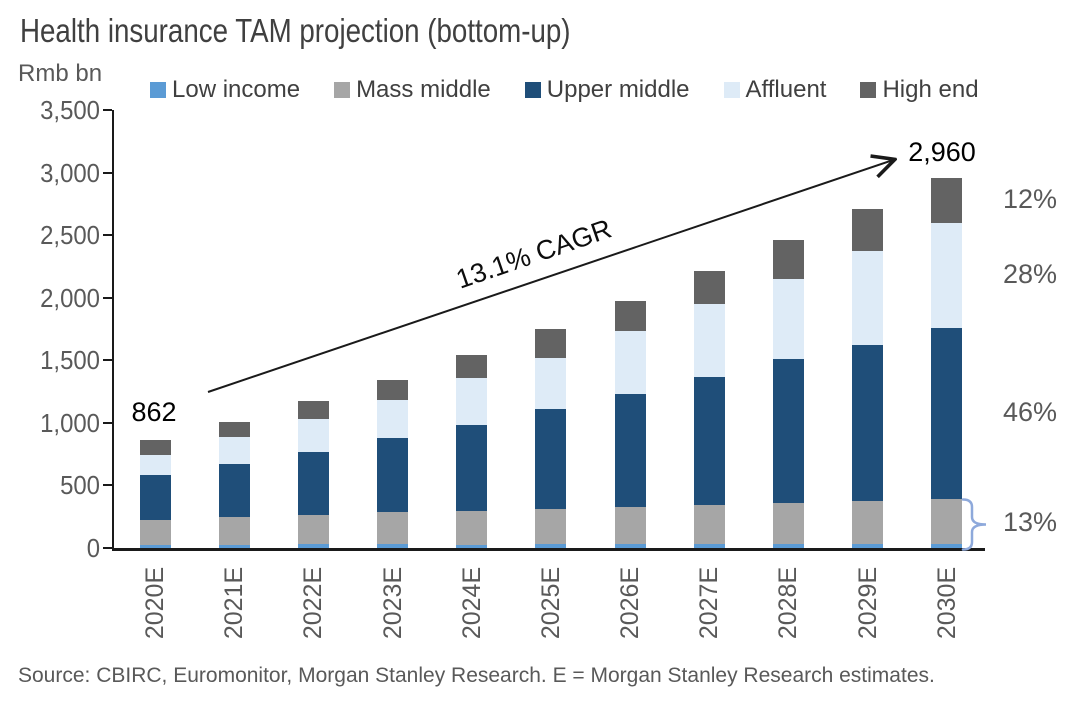 The width and height of the screenshot is (1080, 711). I want to click on y-tick-label: 1,000, so click(70, 422).